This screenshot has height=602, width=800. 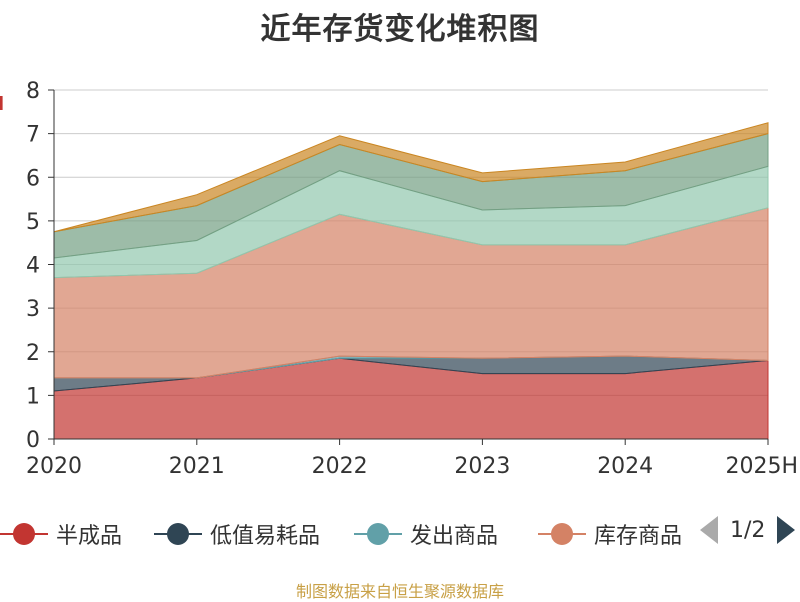 I want to click on x-tick-label: 2020, so click(x=54, y=466).